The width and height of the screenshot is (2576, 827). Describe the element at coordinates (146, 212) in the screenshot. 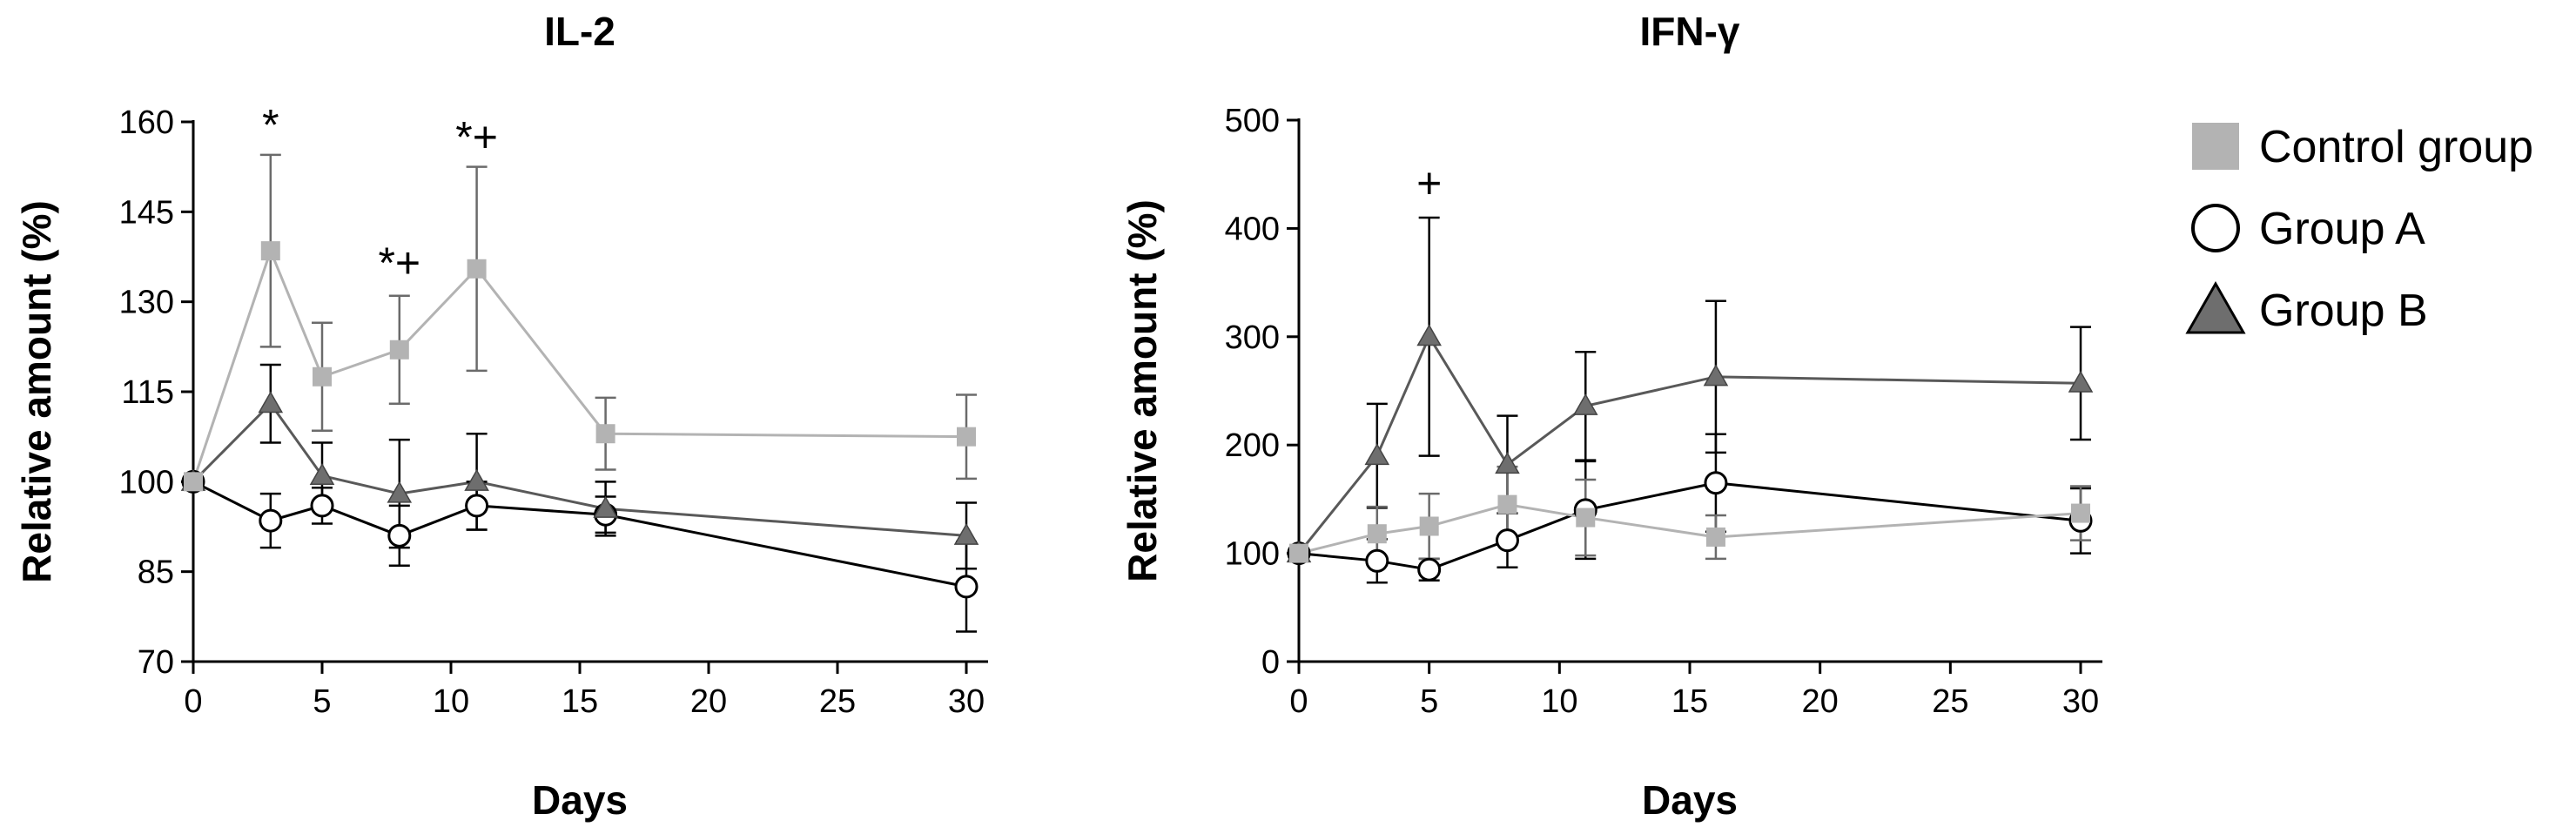

I see `y-tick-label: 145` at that location.